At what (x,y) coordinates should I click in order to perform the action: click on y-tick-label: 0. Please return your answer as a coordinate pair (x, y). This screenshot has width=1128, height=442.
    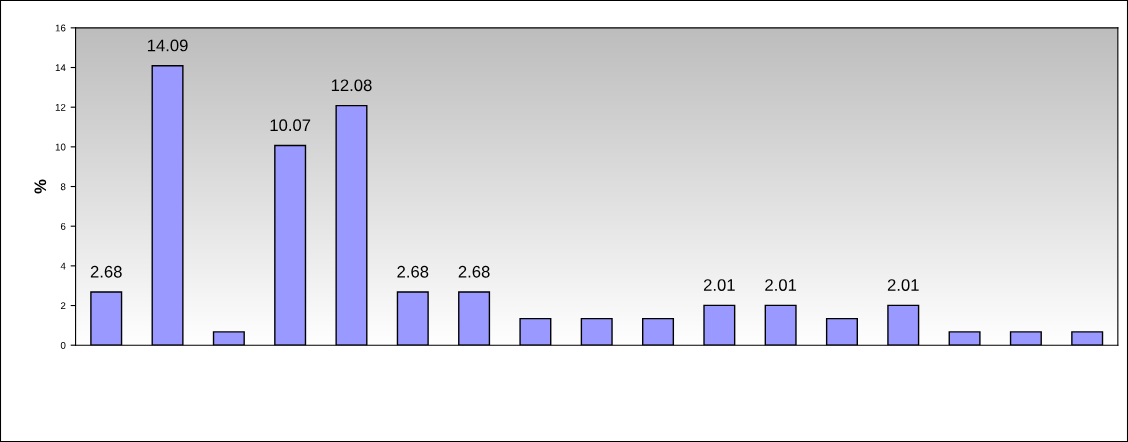
    Looking at the image, I should click on (63, 345).